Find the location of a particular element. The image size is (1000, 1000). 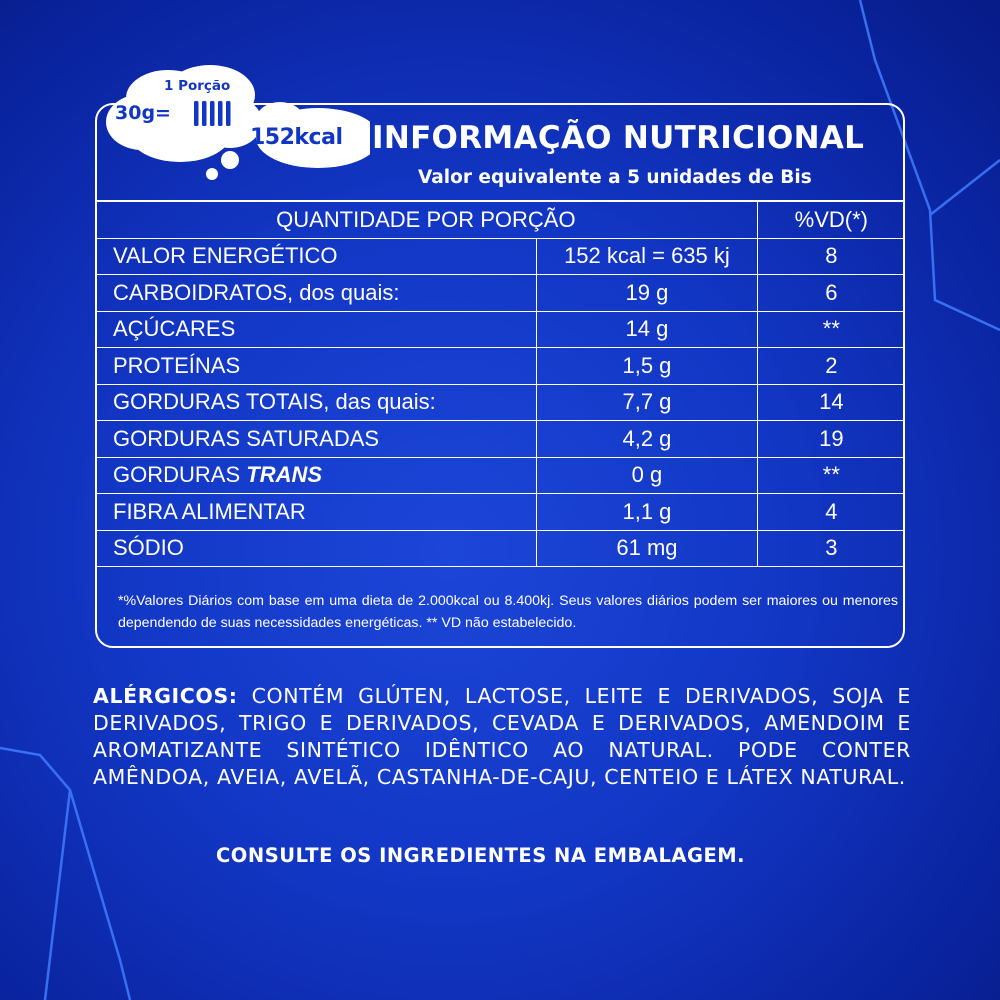

nutrient-name: SÓDIO is located at coordinates (316, 548).